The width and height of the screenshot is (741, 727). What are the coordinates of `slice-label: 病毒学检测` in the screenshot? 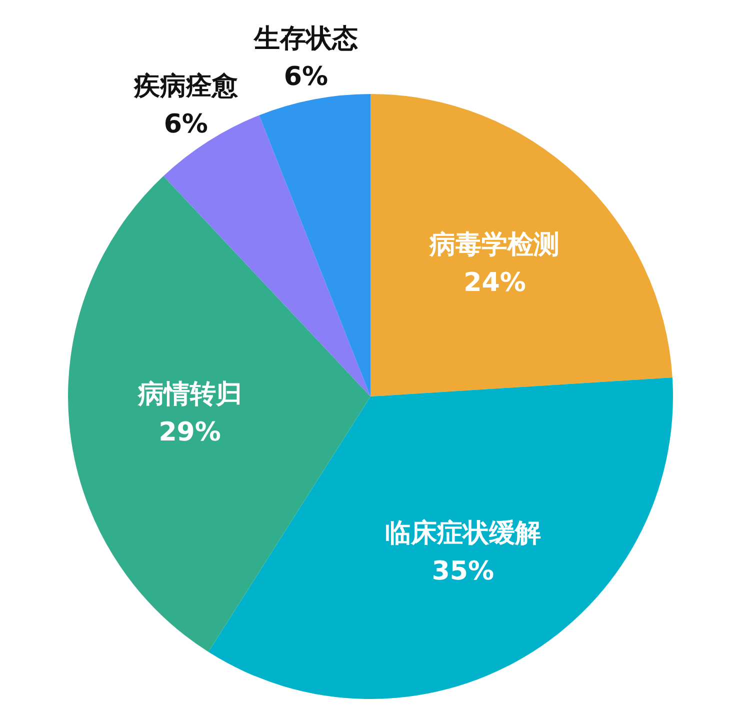 It's located at (494, 245).